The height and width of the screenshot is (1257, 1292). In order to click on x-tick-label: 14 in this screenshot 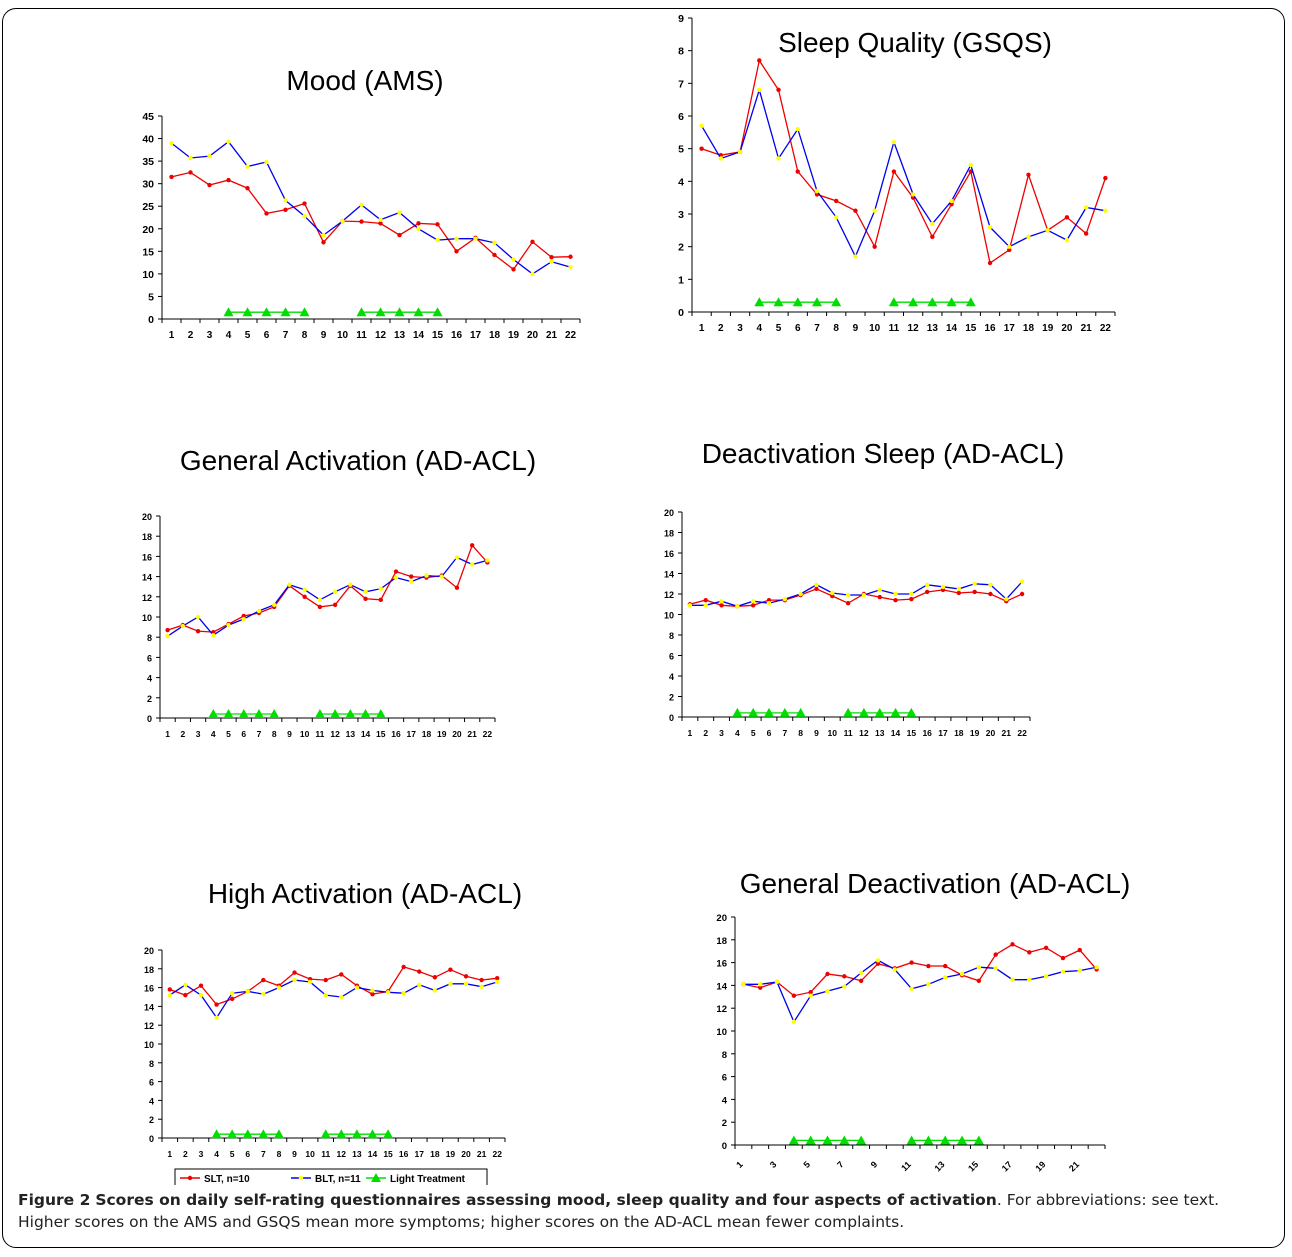, I will do `click(366, 734)`.